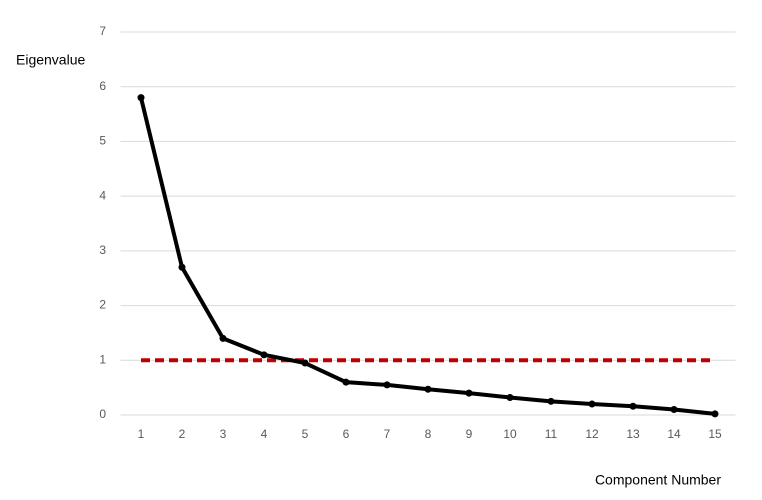 This screenshot has height=500, width=762. Describe the element at coordinates (305, 434) in the screenshot. I see `x-tick-label: 5` at that location.